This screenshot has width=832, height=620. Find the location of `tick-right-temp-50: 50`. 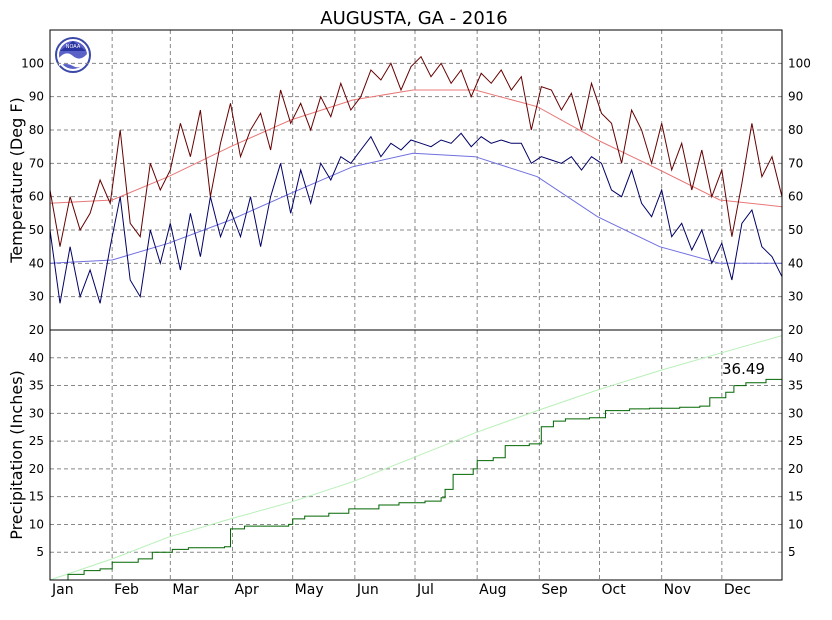

tick-right-temp-50: 50 is located at coordinates (795, 230).